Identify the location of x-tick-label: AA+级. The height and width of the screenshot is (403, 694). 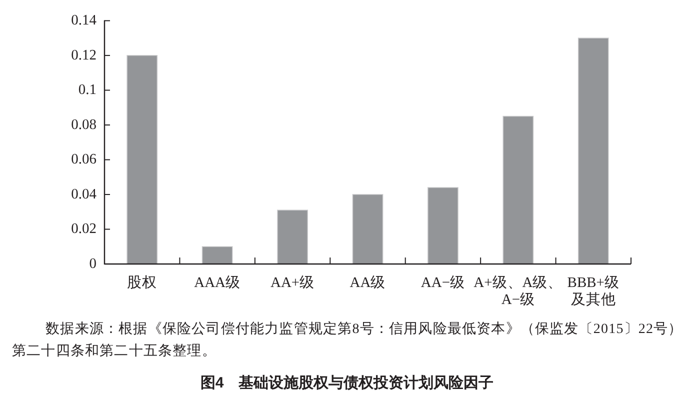
(292, 282).